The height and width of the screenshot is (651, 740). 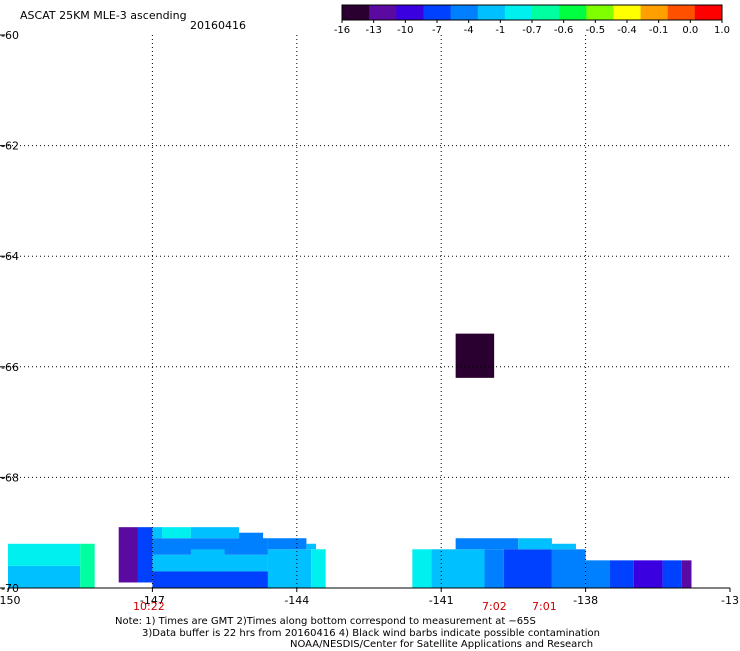 I want to click on x-tick-label: -141, so click(x=441, y=600).